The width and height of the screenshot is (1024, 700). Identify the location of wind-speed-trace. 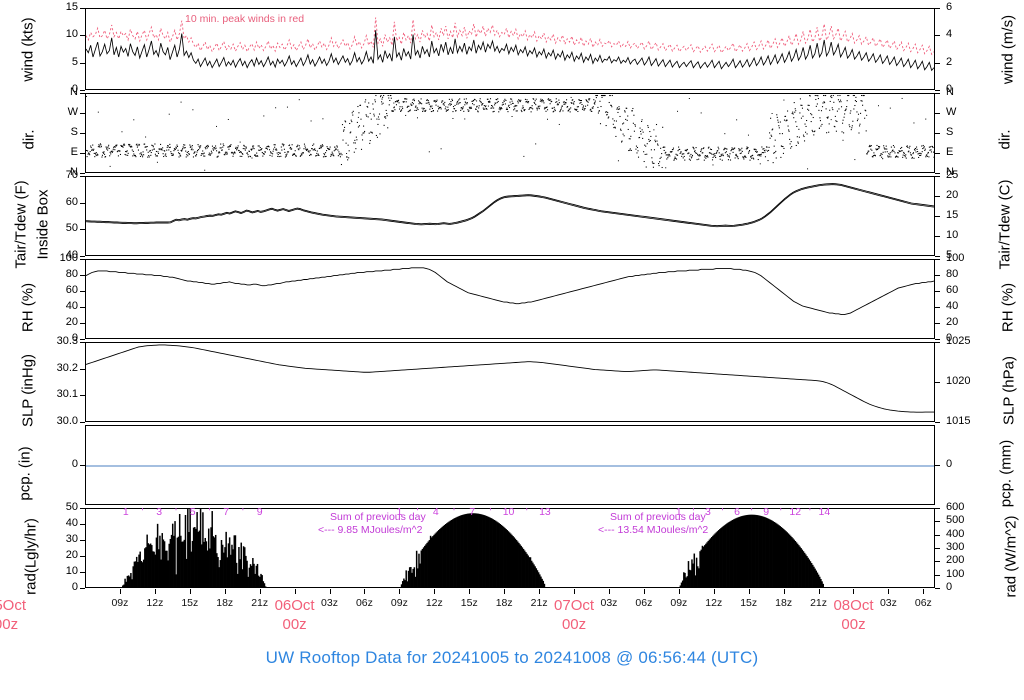
(510, 51).